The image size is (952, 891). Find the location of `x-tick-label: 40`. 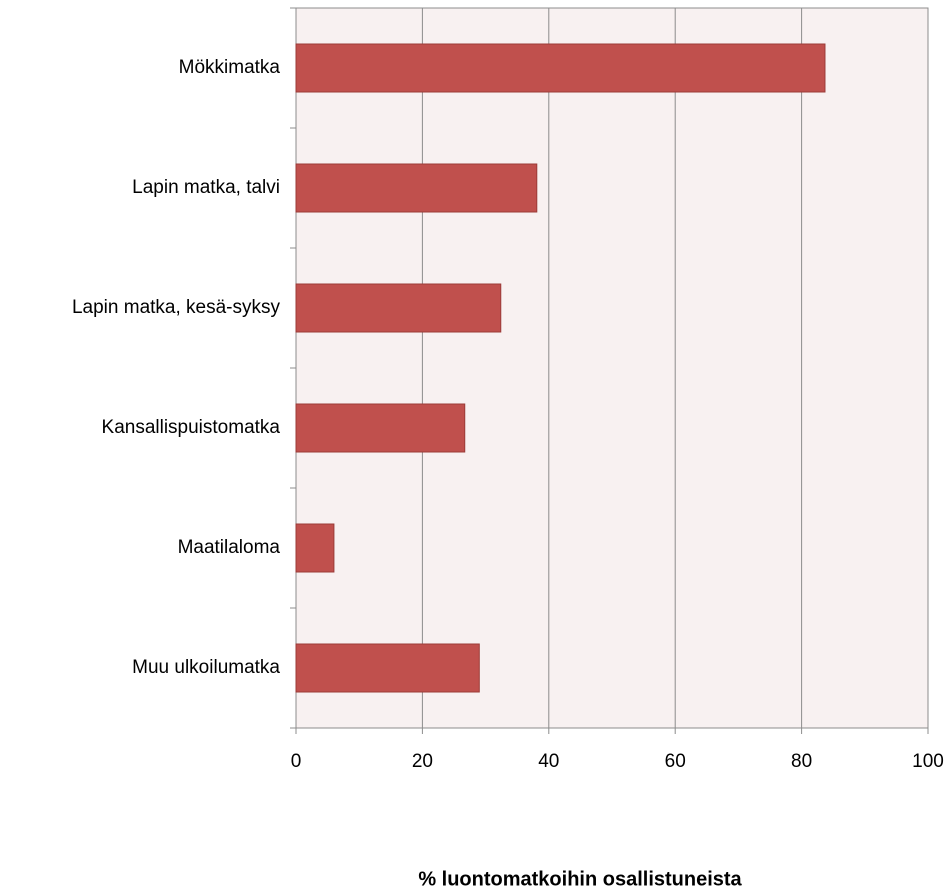

x-tick-label: 40 is located at coordinates (548, 761).